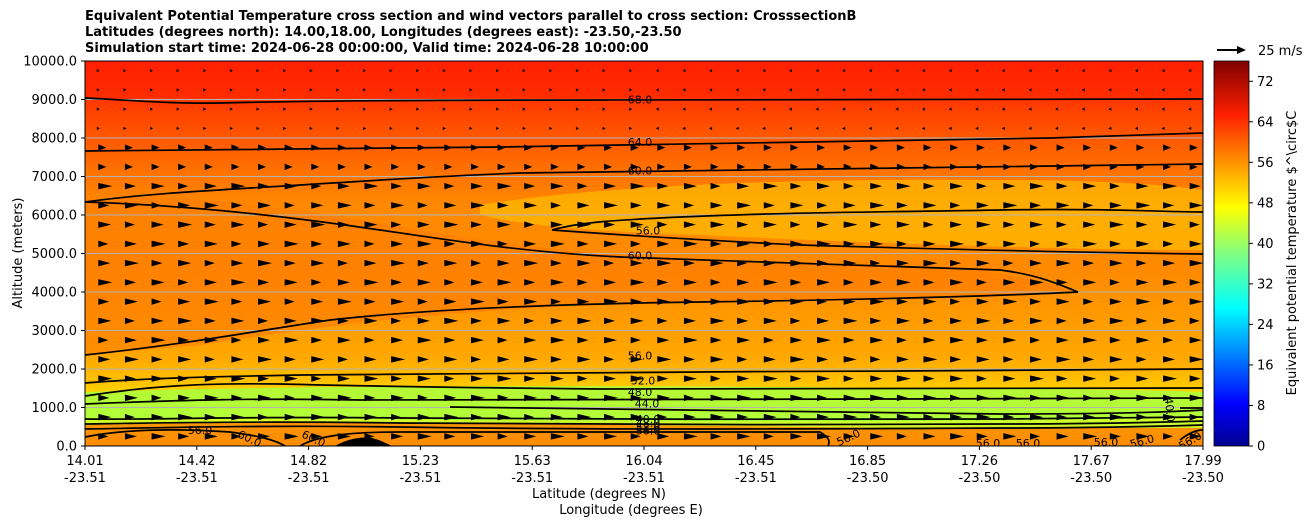  What do you see at coordinates (826, 410) in the screenshot?
I see `contour-line` at bounding box center [826, 410].